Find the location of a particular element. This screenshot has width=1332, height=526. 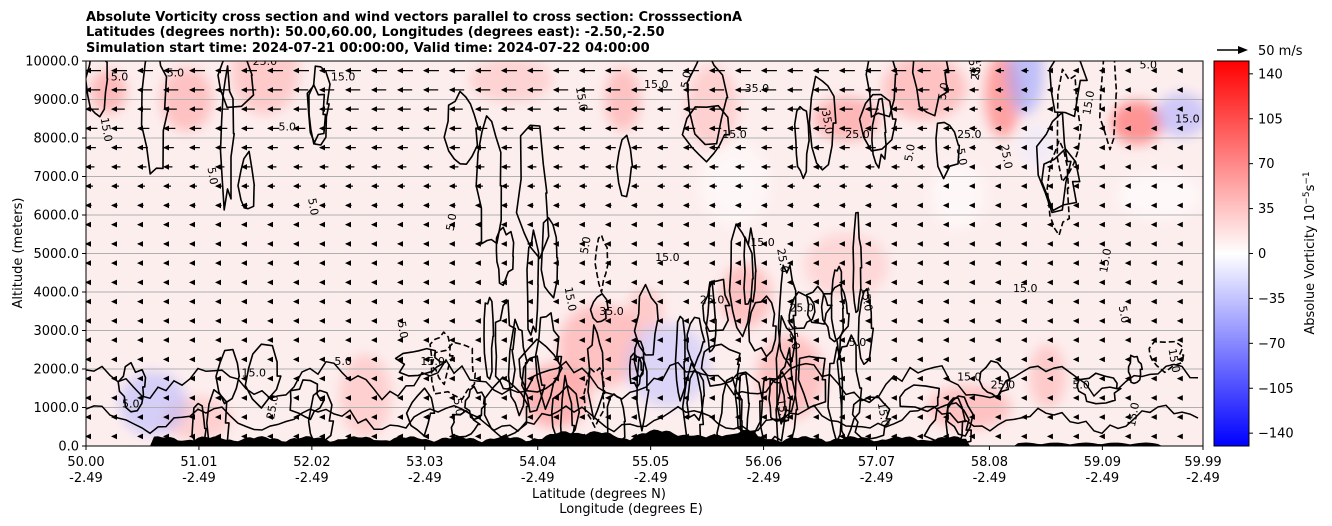

x-tick-label-lon: -2.49 is located at coordinates (1103, 478).